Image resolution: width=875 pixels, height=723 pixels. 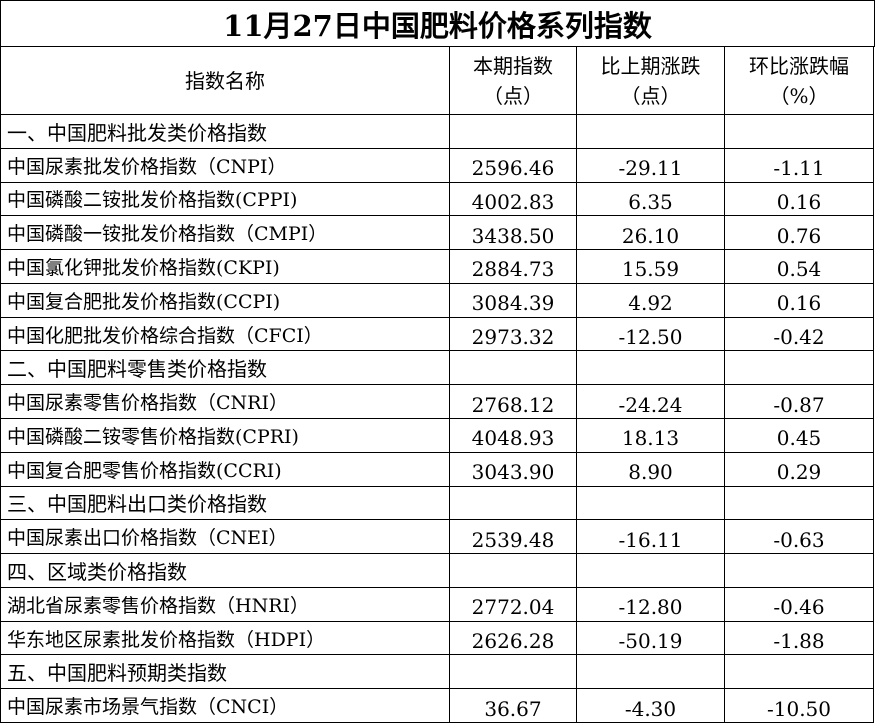 What do you see at coordinates (651, 537) in the screenshot?
I see `index-value: -16.11` at bounding box center [651, 537].